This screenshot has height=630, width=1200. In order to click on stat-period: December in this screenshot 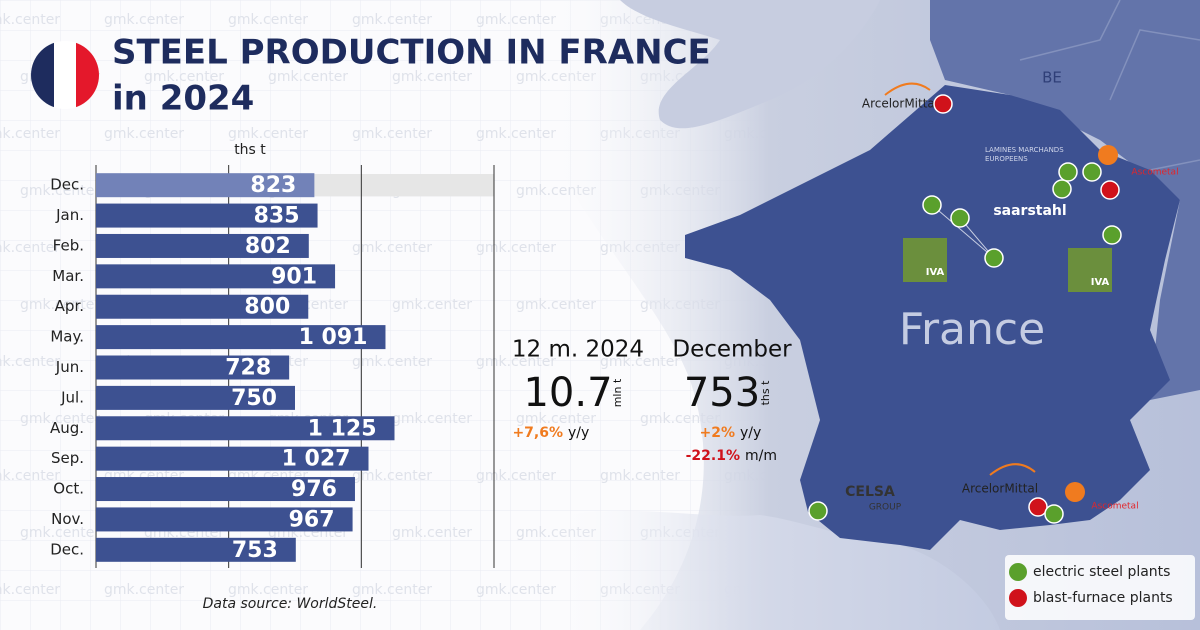, I will do `click(732, 350)`.